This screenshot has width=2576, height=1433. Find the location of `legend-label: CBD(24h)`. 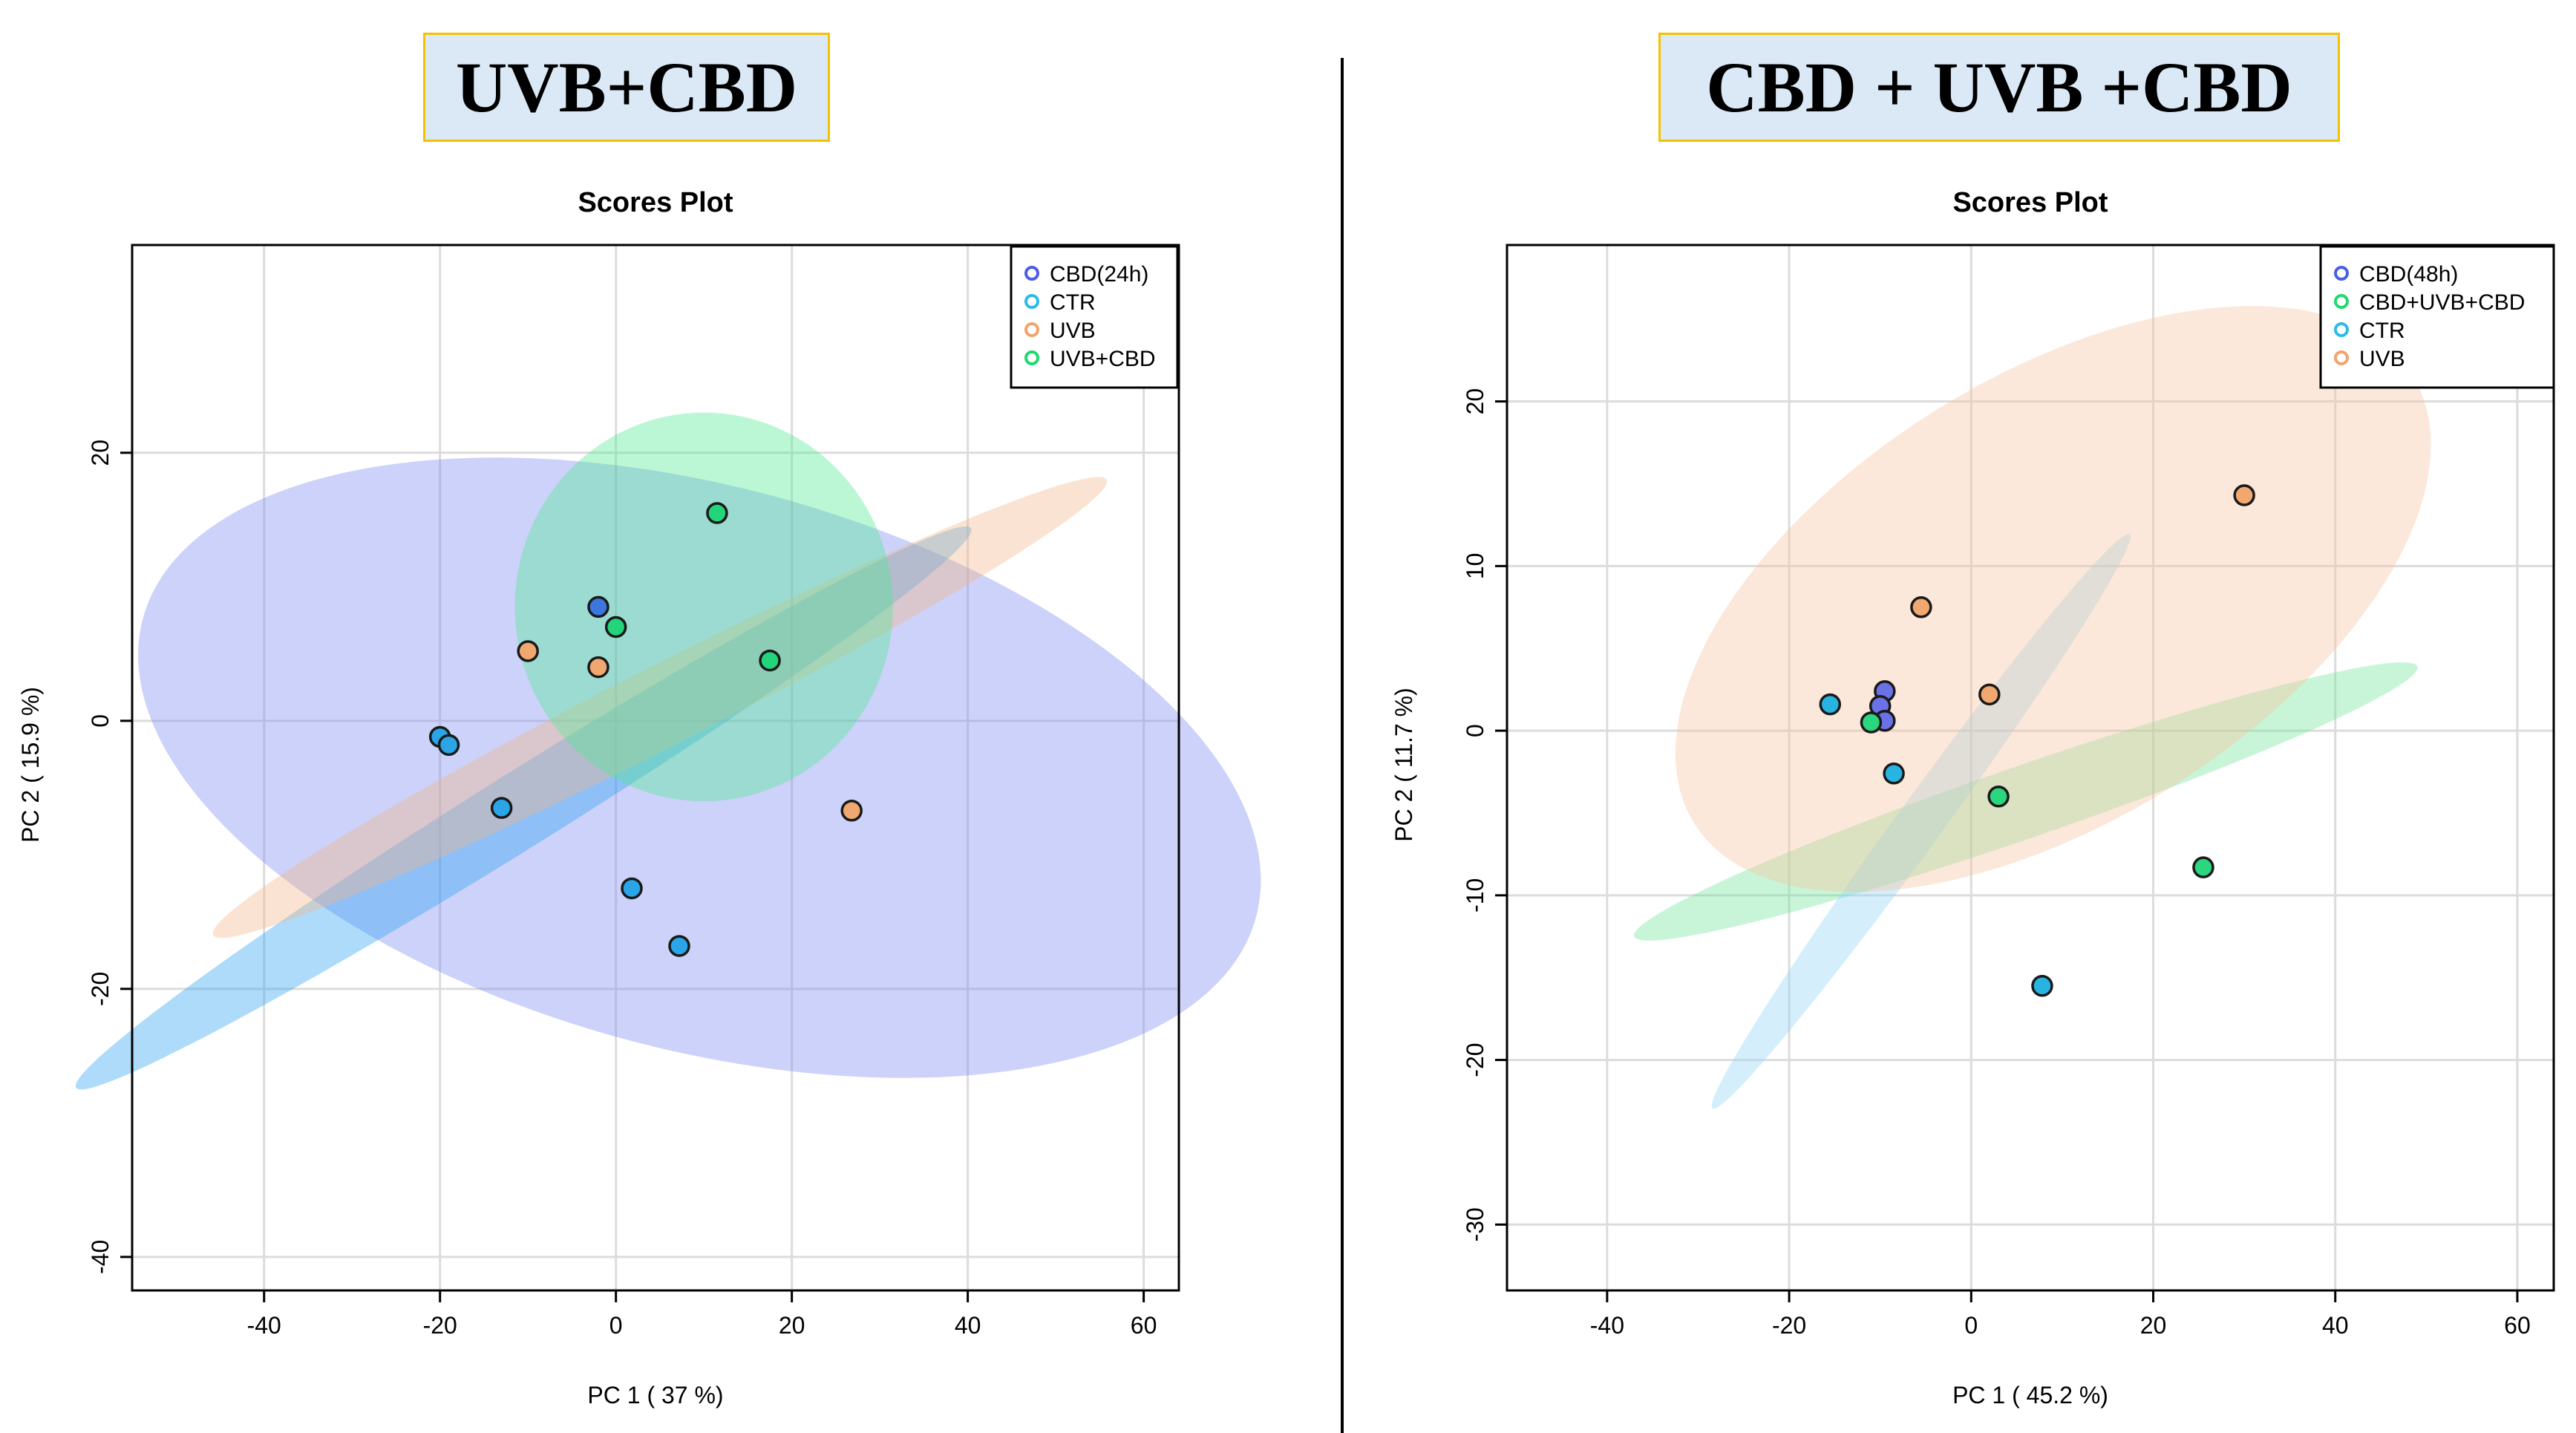

legend-label: CBD(24h) is located at coordinates (1099, 274).